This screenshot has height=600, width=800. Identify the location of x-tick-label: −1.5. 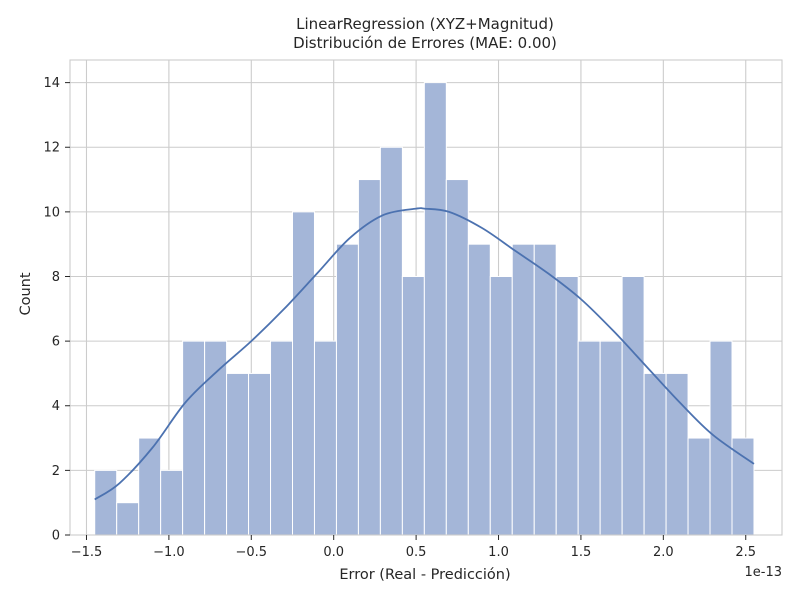
(87, 552).